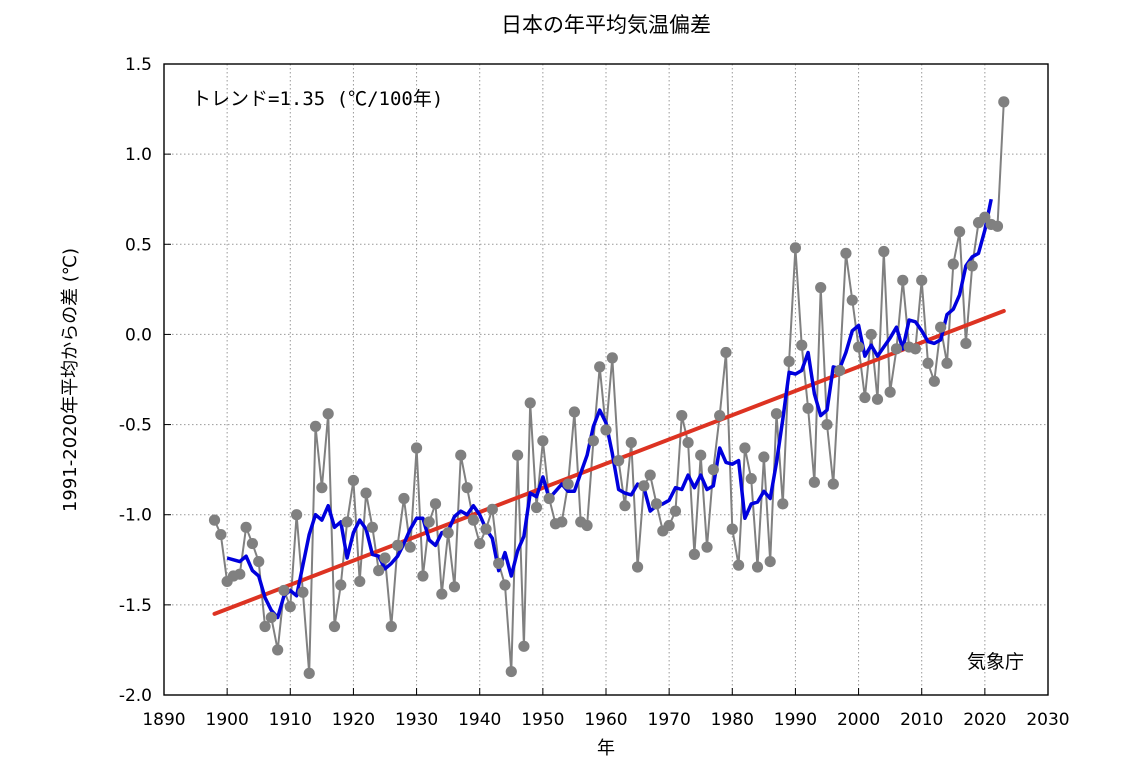 The image size is (1137, 762). Describe the element at coordinates (921, 720) in the screenshot. I see `x-tick-label: 2010` at that location.